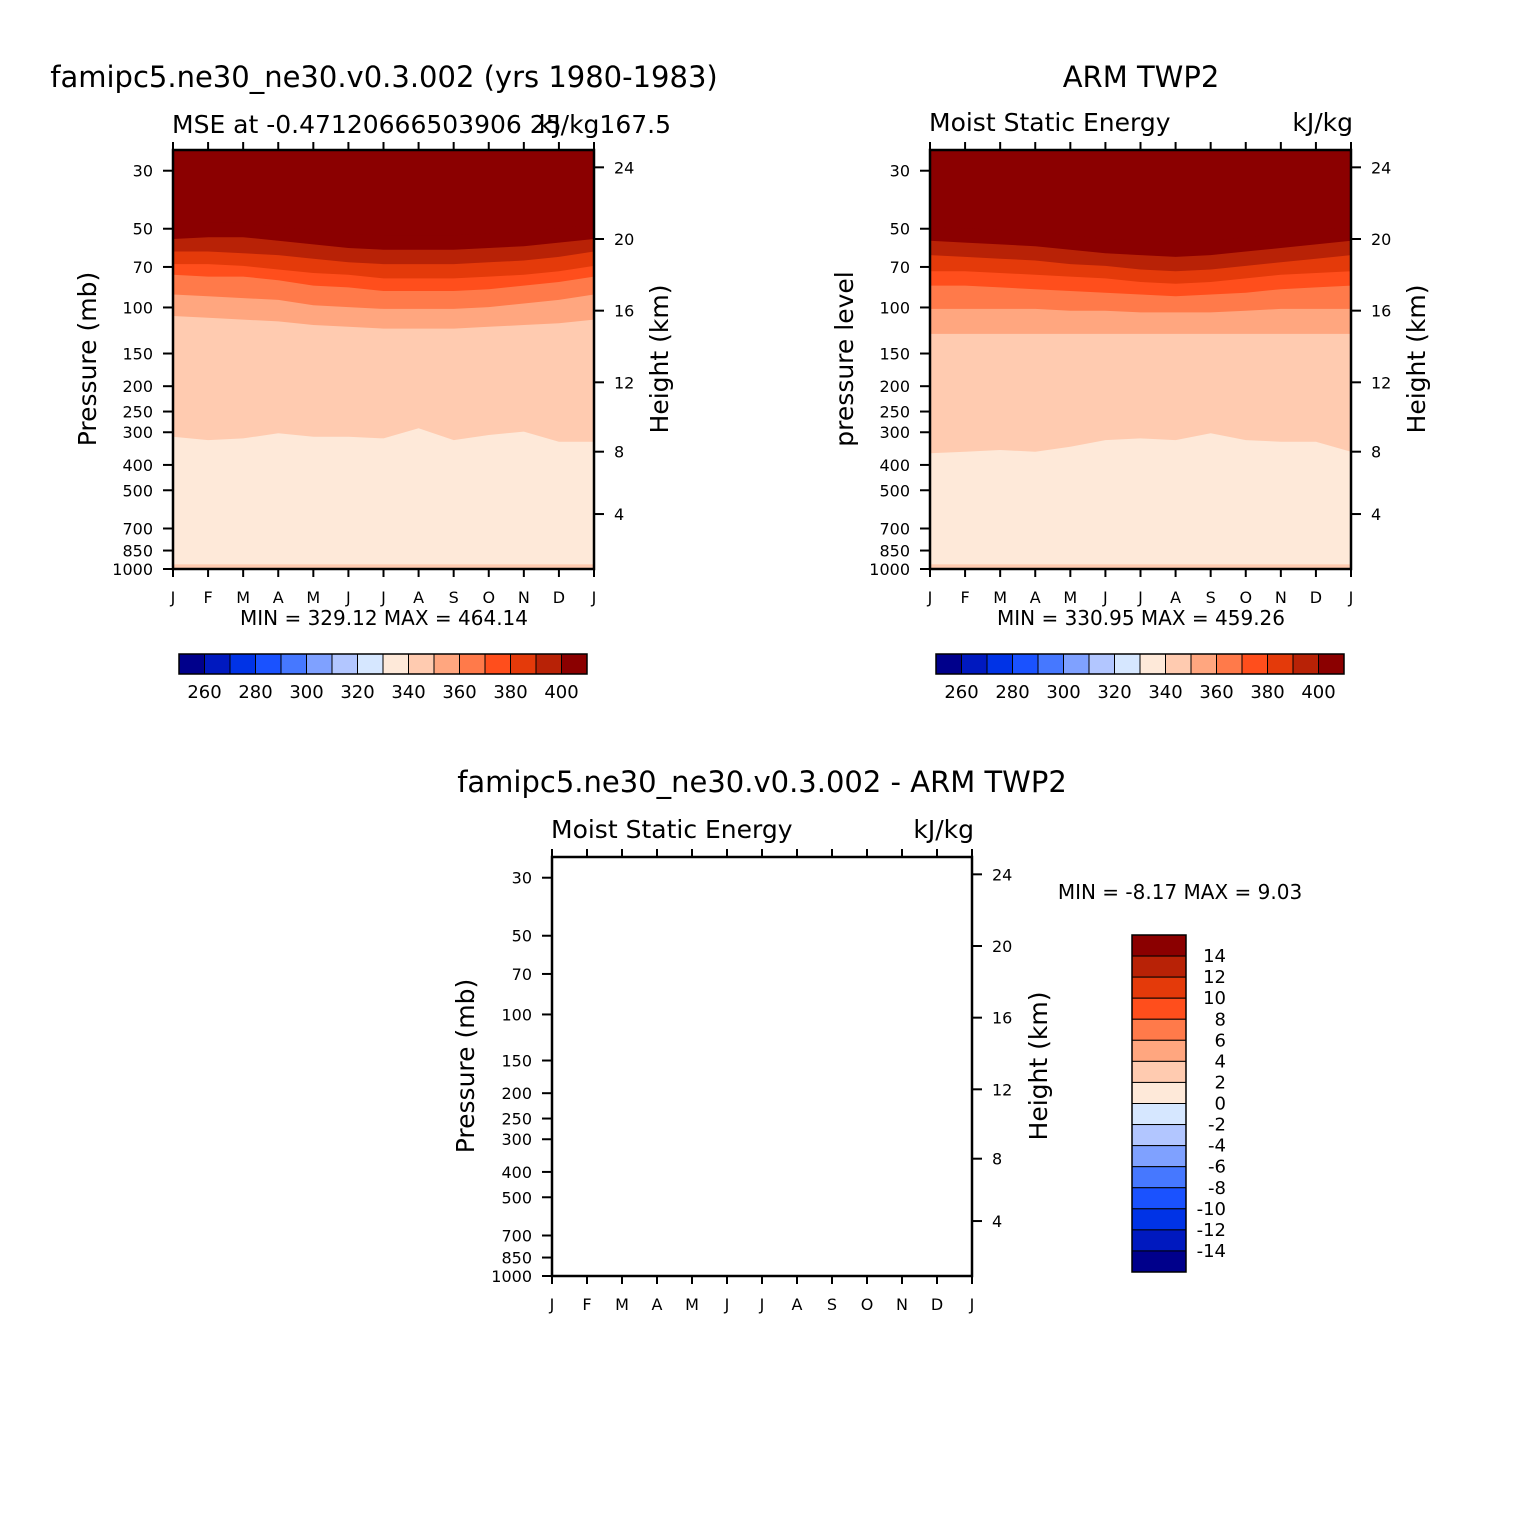  Describe the element at coordinates (1214, 977) in the screenshot. I see `panel-diff-colorbar-label: 12` at that location.